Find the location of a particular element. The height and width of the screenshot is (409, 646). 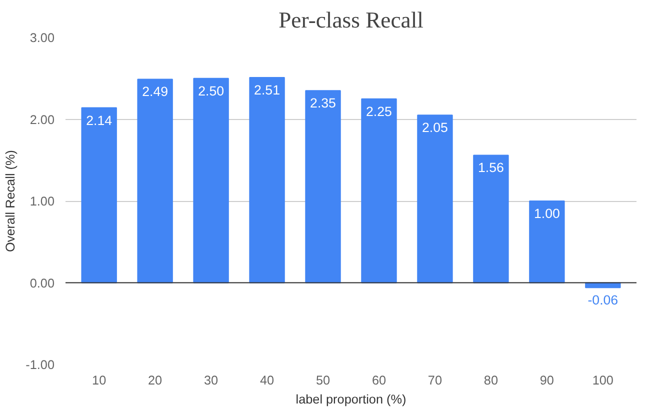

x-tick-label: 20 is located at coordinates (155, 381).